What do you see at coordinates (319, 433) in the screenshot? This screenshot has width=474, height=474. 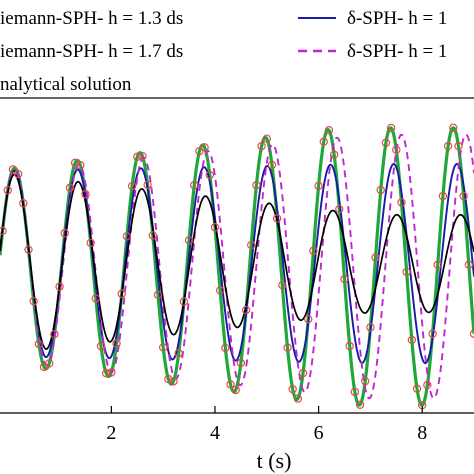 I see `x-tick-label: 6` at bounding box center [319, 433].